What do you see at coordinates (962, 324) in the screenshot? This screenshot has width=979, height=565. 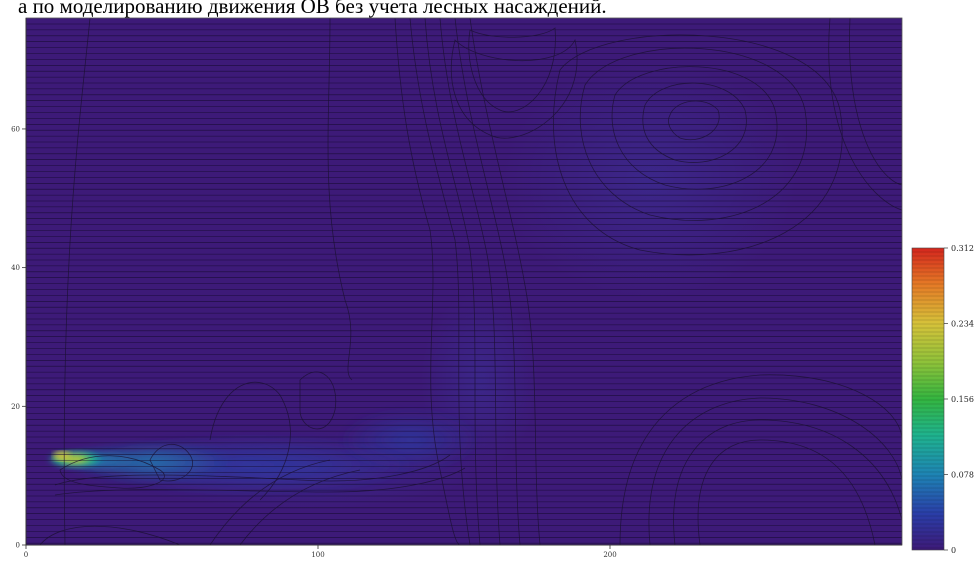 I see `colorbar-tick-label: 0.234` at bounding box center [962, 324].